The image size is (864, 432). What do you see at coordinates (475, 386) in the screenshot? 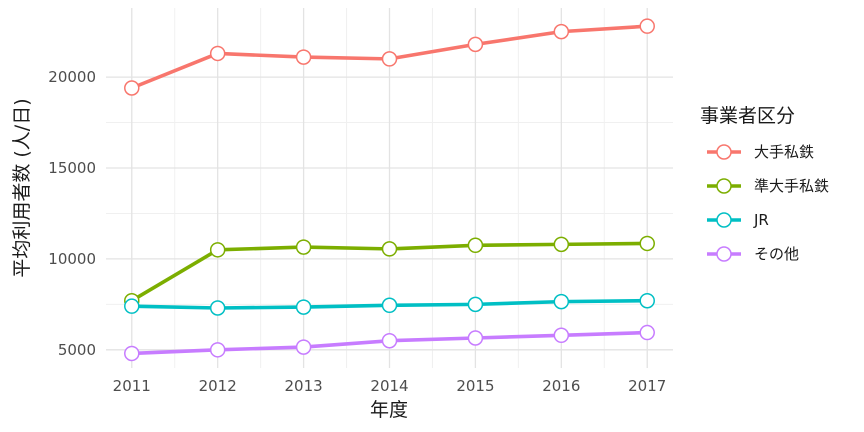
I see `x-tick-label: 2015` at bounding box center [475, 386].